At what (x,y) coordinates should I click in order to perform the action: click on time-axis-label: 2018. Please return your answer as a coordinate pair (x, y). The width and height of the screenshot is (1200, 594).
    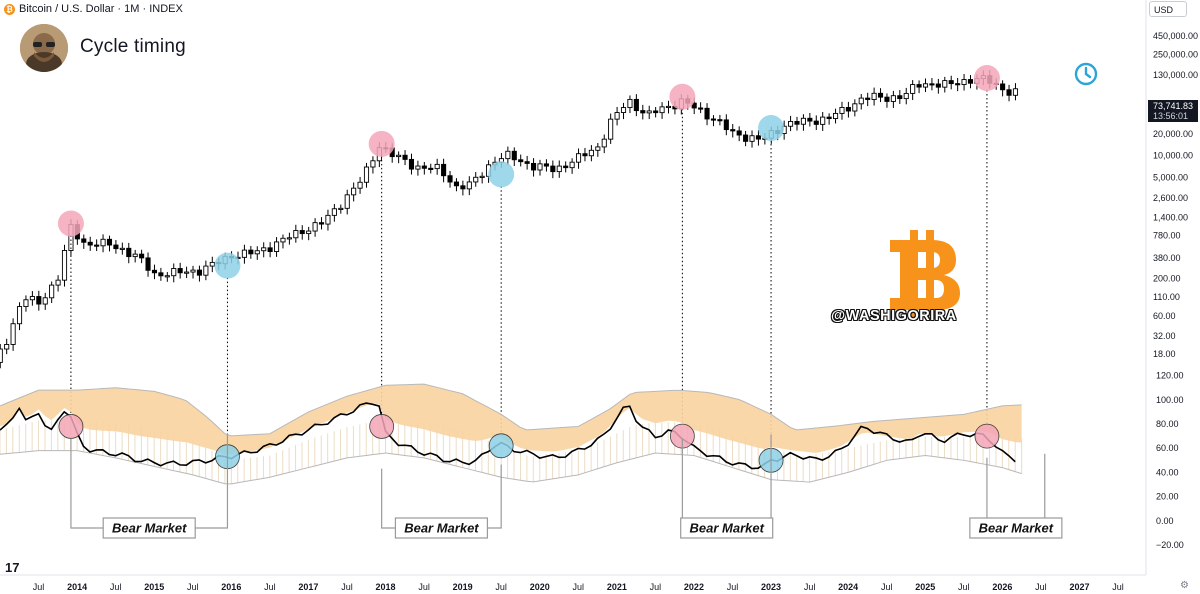
    Looking at the image, I should click on (386, 587).